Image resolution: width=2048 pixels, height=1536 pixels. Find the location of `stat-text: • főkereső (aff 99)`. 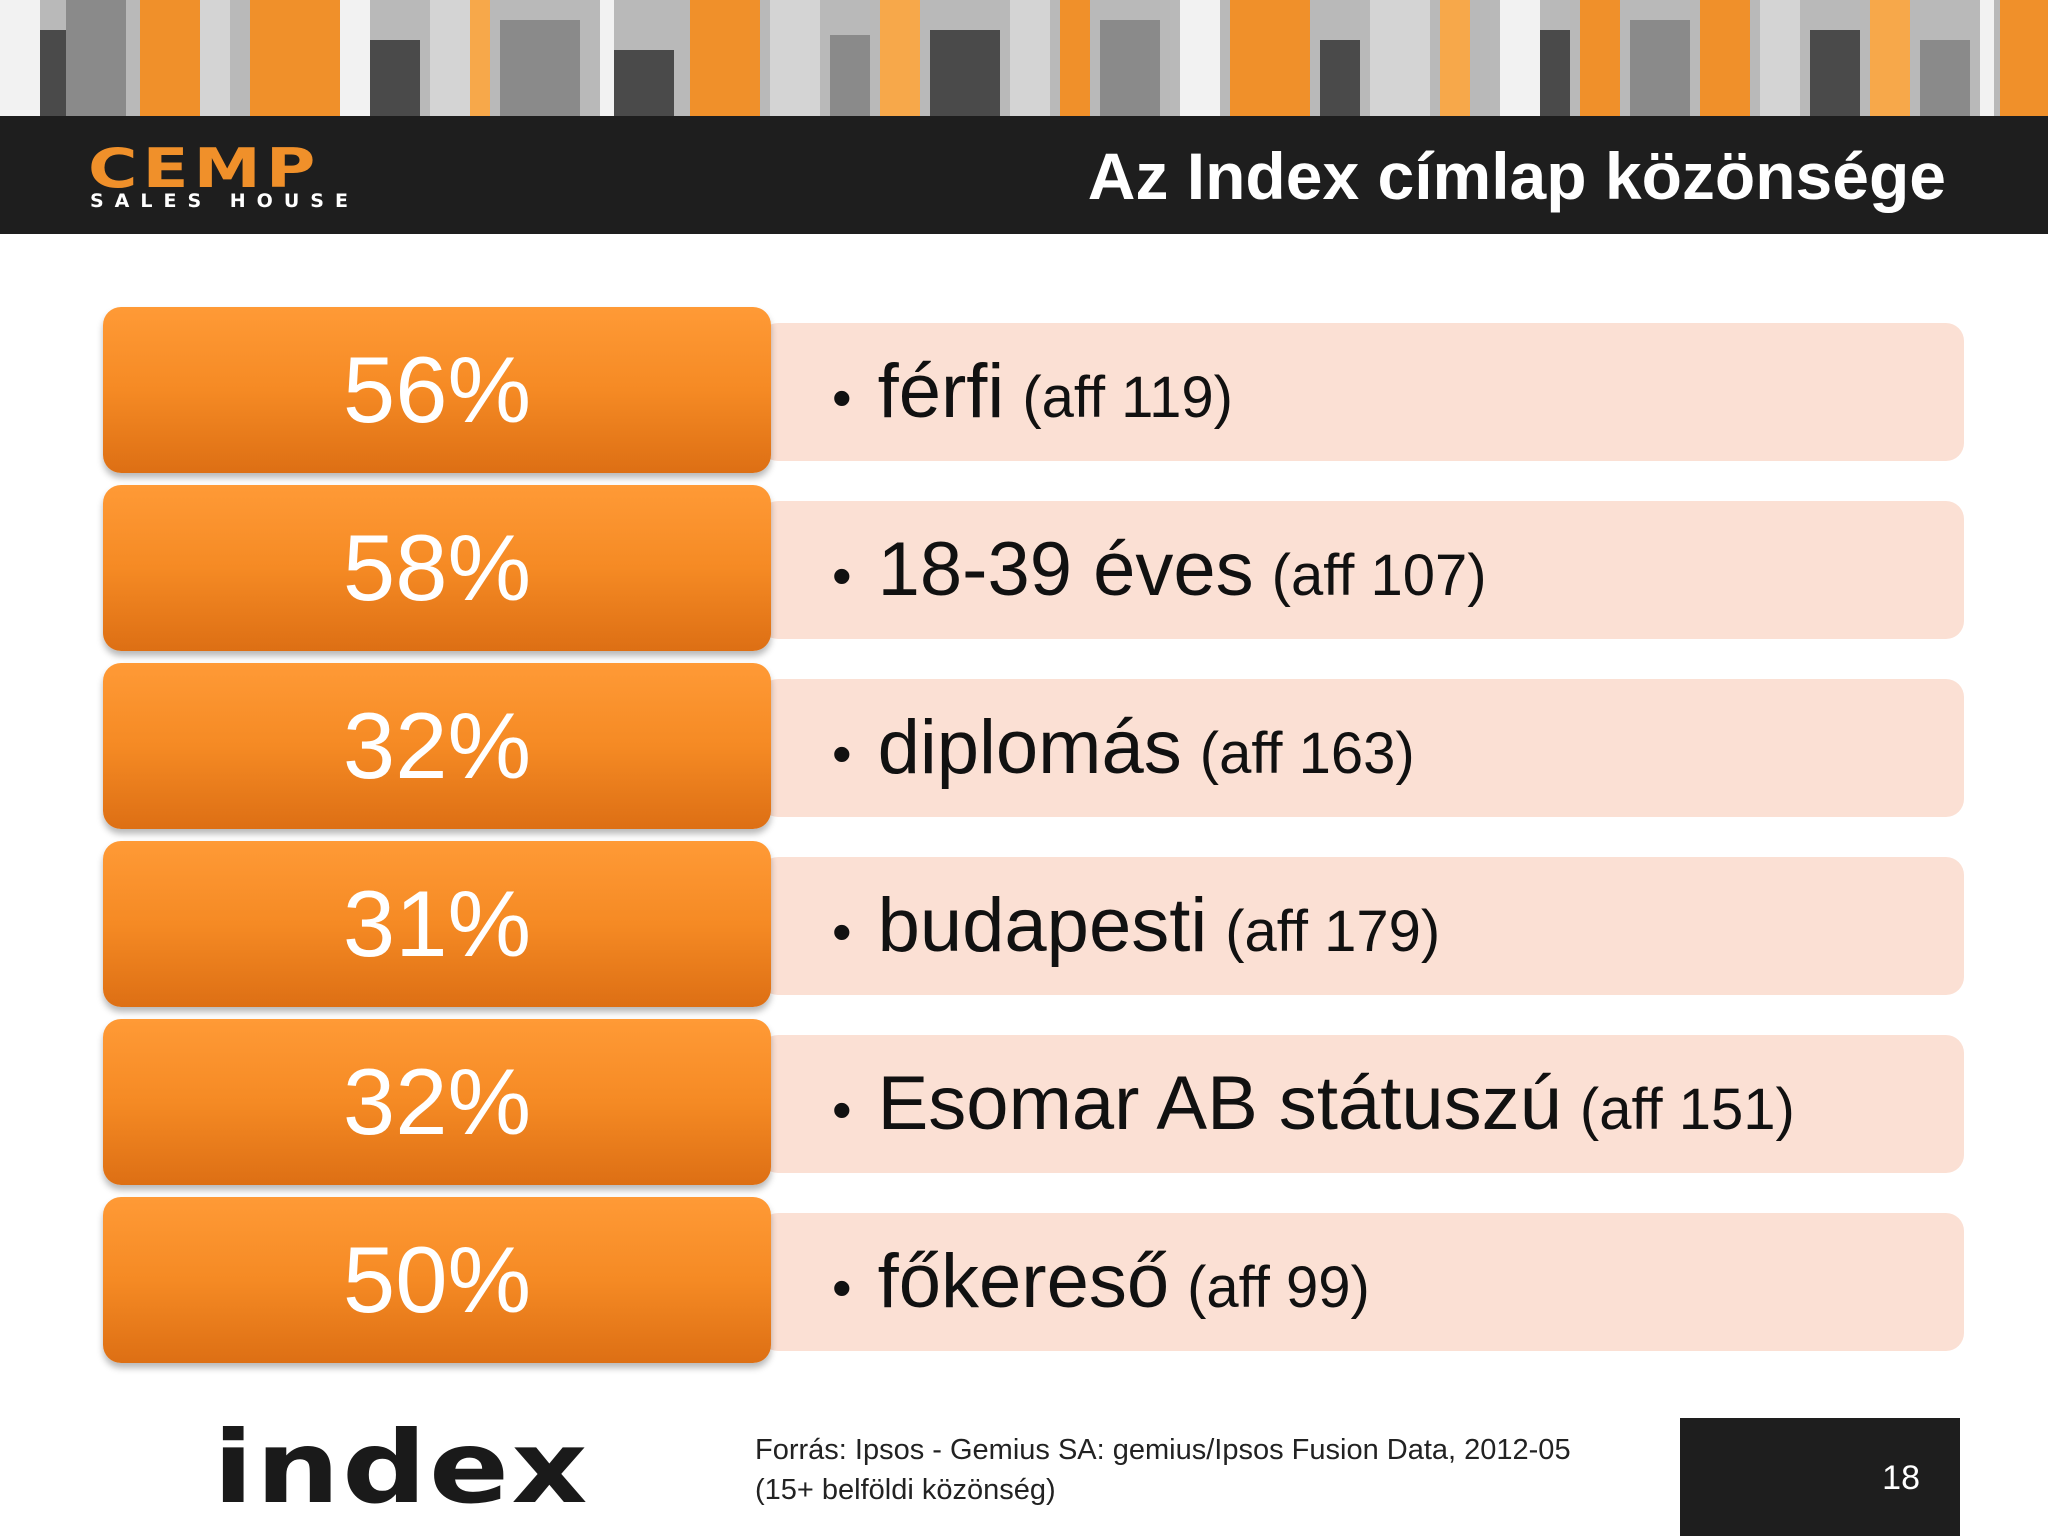

stat-text: • főkereső (aff 99) is located at coordinates (1101, 1282).